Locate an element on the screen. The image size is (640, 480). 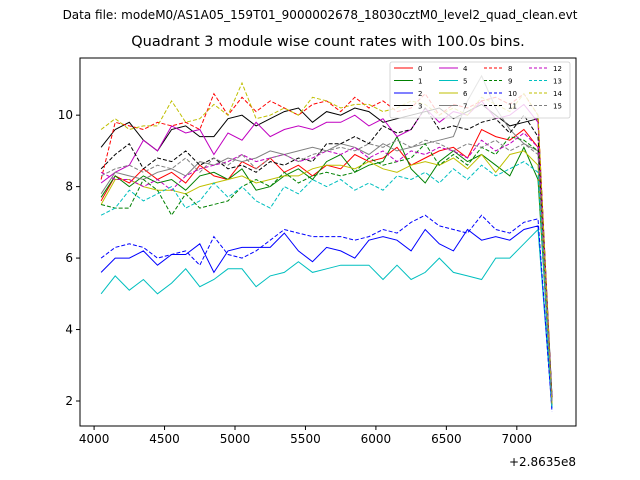
legend-label-9: 9 is located at coordinates (510, 82).